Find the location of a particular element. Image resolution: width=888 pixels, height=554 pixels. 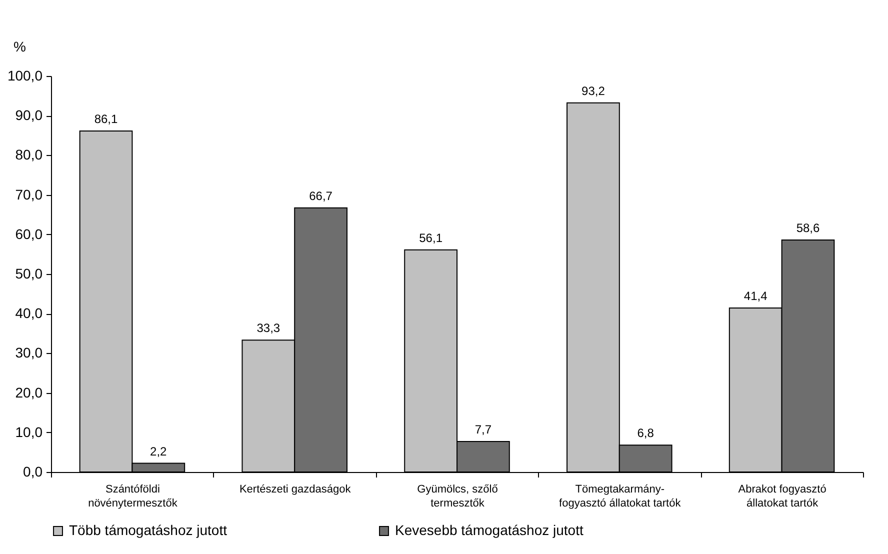

y-tick-label: 70,0 is located at coordinates (29, 194).